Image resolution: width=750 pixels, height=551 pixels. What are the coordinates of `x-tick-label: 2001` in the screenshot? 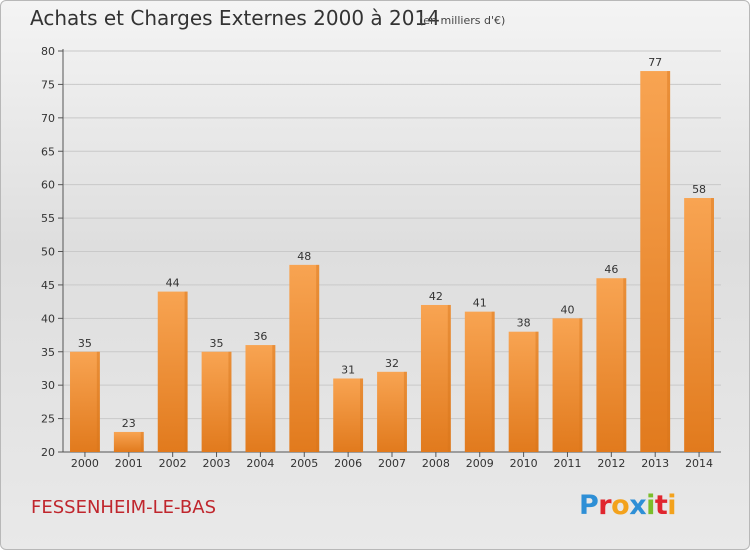 It's located at (129, 463).